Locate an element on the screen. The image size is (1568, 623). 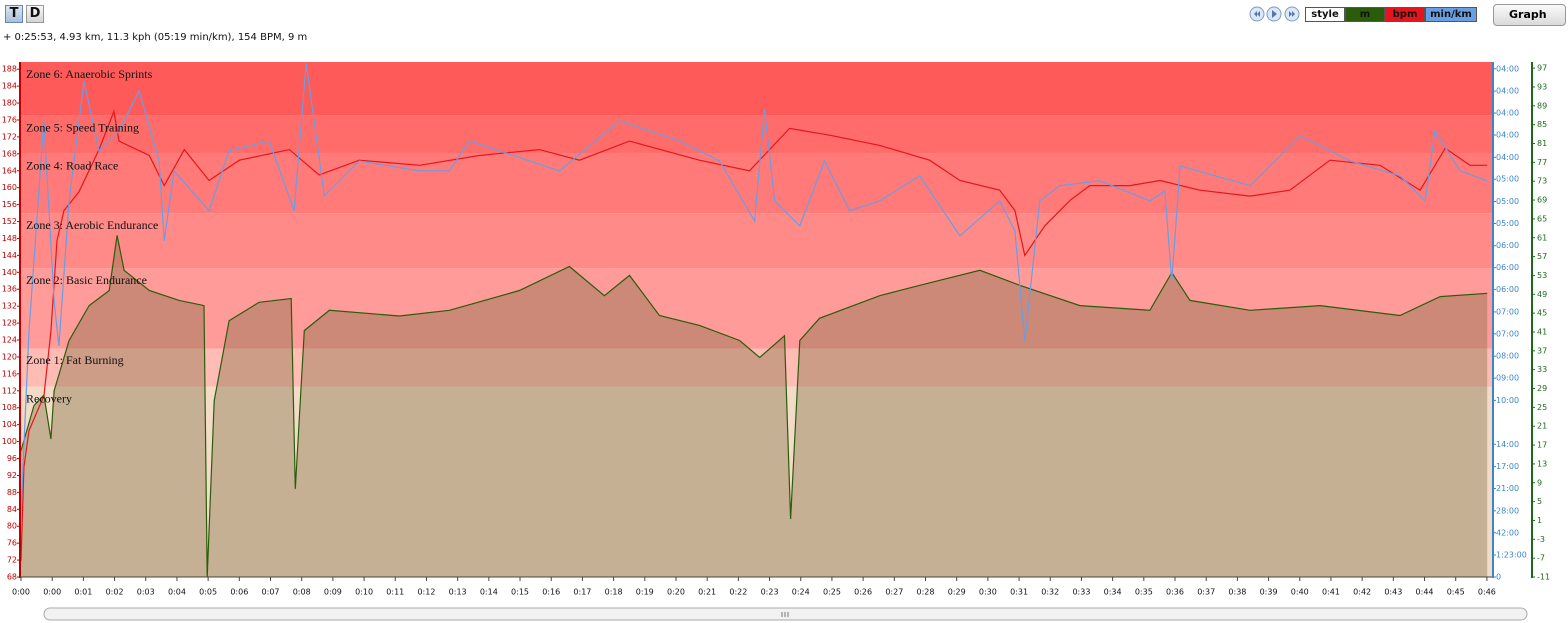
y-tick-label: -11 is located at coordinates (1543, 577).